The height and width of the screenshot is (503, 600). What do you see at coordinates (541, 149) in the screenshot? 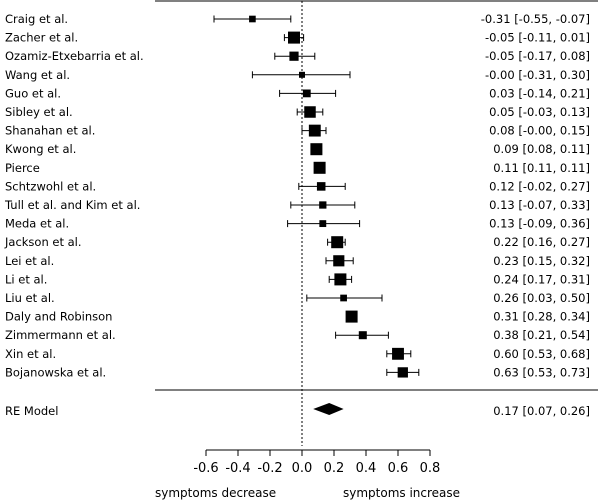
I see `study-ci-label: 0.09 [0.08, 0.11]` at bounding box center [541, 149].